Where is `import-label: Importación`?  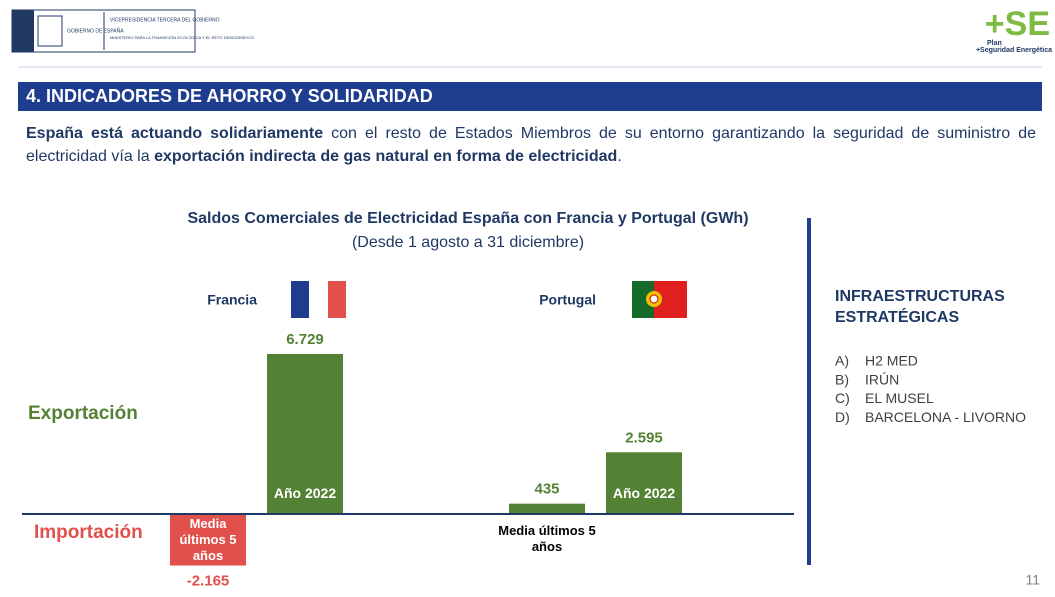
import-label: Importación is located at coordinates (88, 532).